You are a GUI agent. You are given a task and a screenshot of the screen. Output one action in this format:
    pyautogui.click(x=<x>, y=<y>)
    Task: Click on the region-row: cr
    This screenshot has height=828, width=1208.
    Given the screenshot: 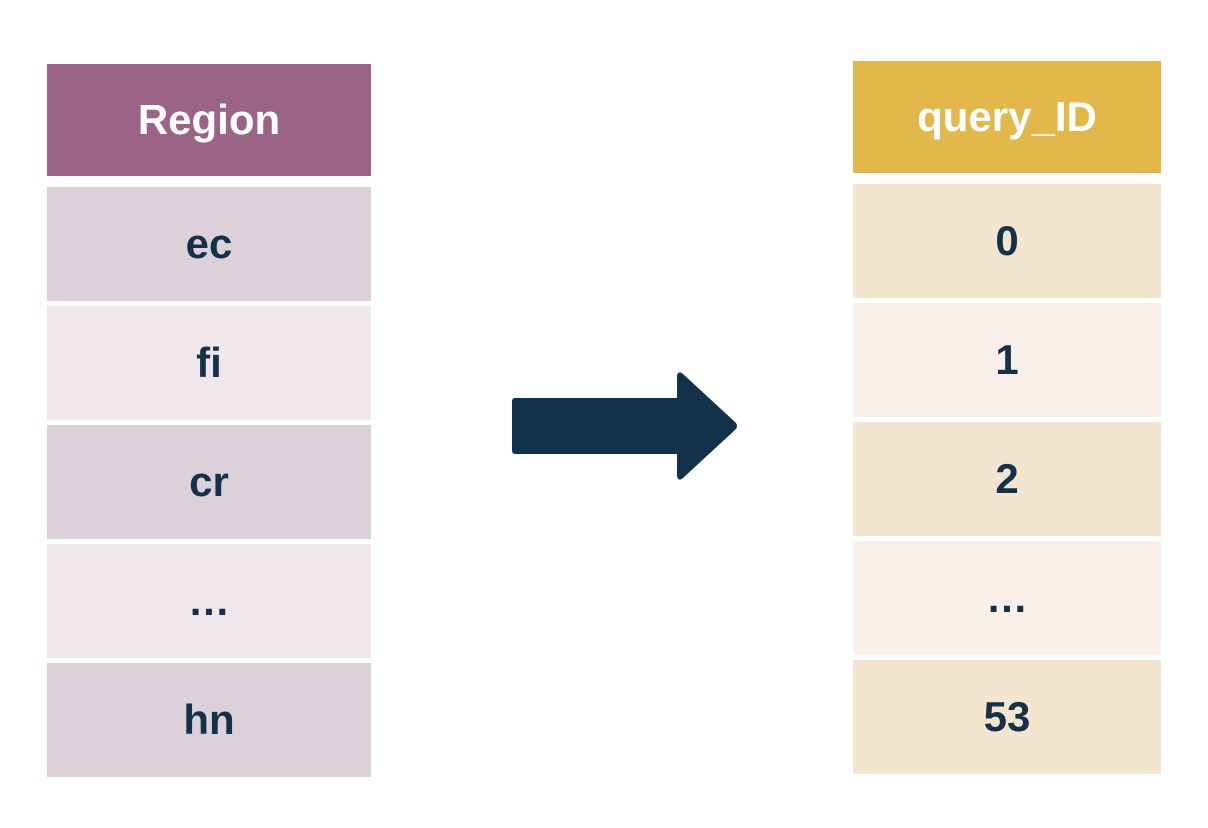 What is the action you would take?
    pyautogui.click(x=209, y=482)
    